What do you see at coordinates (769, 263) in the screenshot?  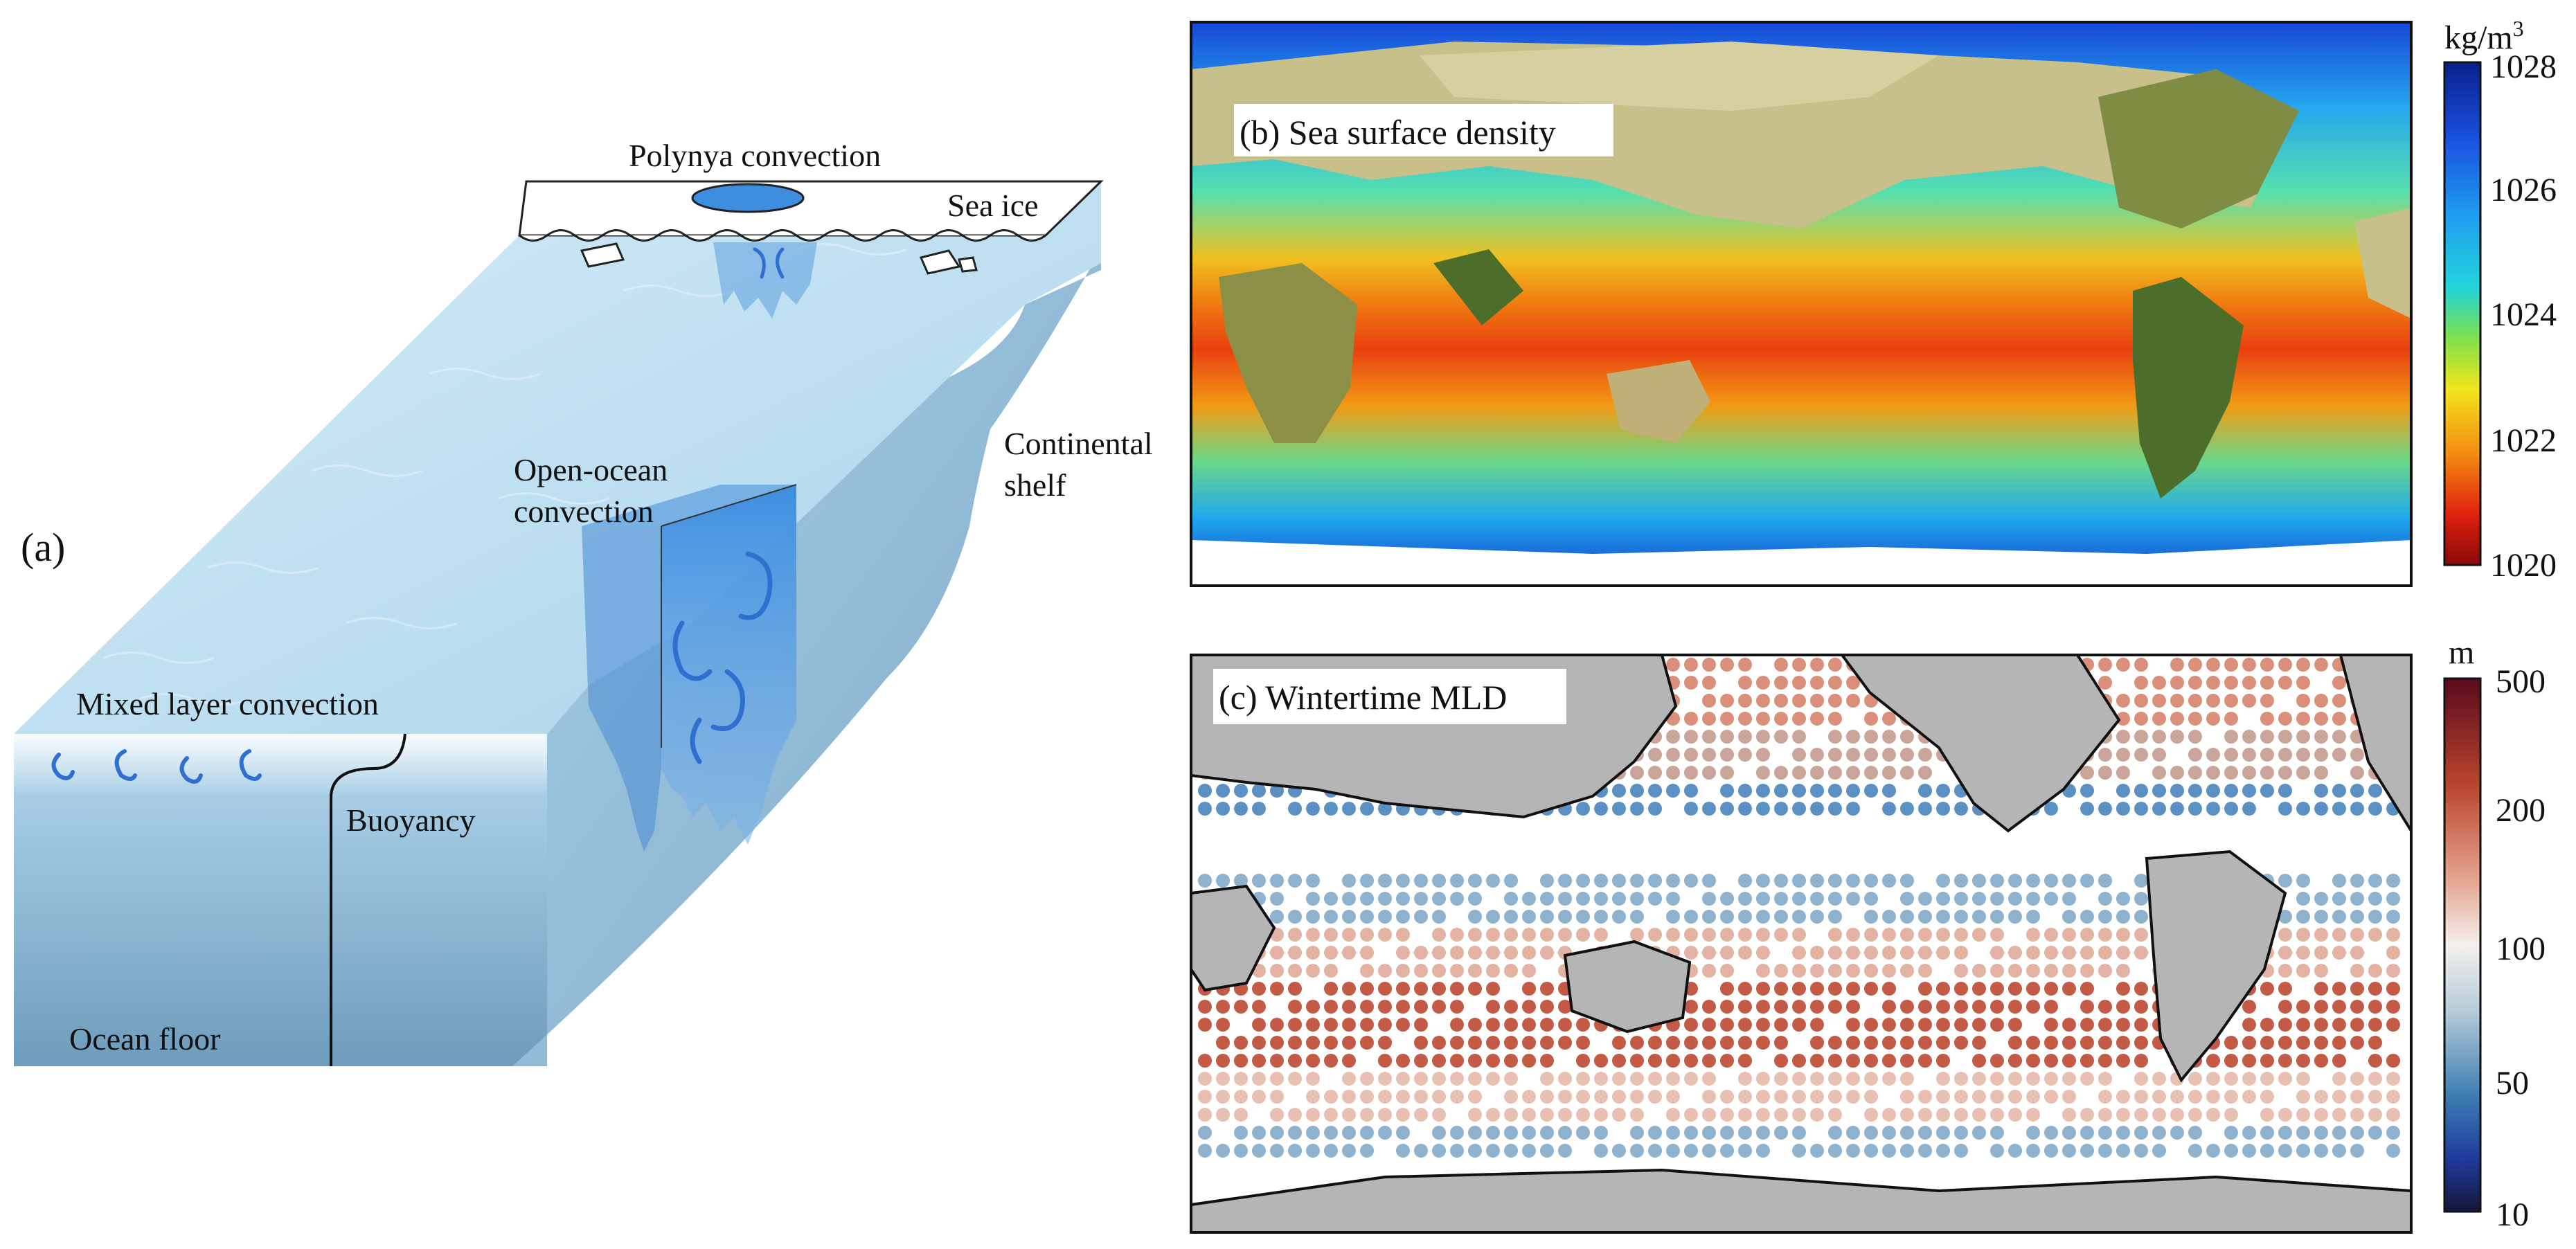 I see `polynya-arrows` at bounding box center [769, 263].